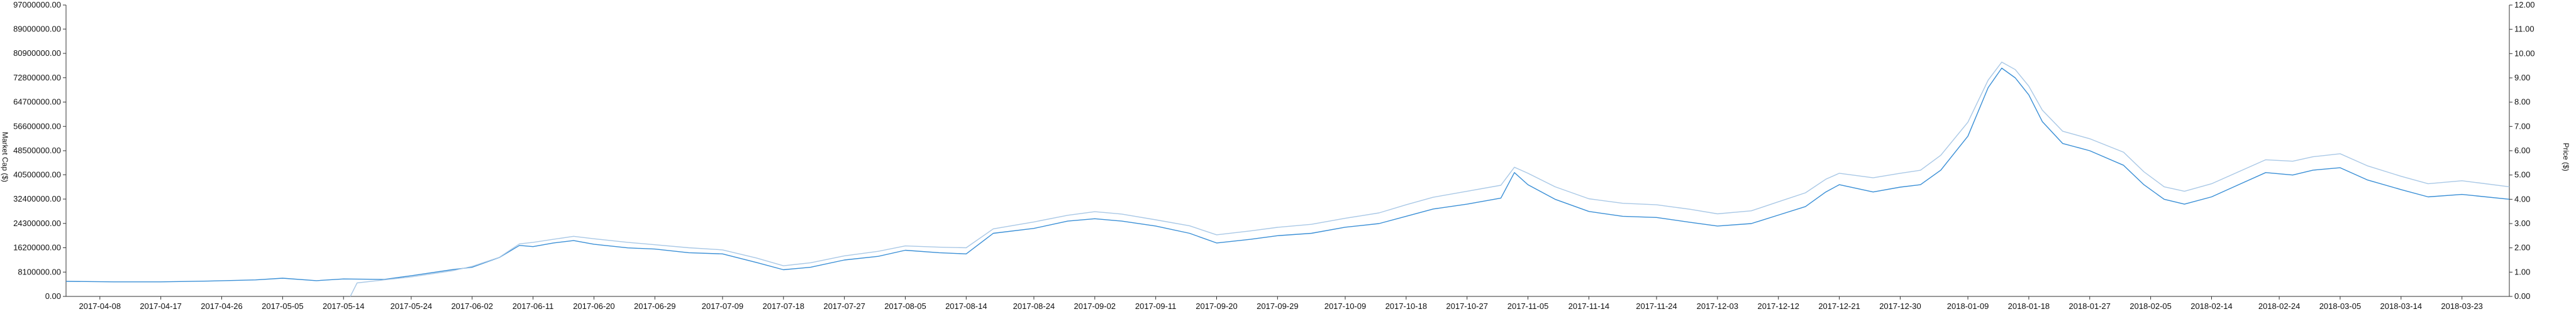 The width and height of the screenshot is (2576, 314). Describe the element at coordinates (1900, 306) in the screenshot. I see `x-tick-label: 2017-12-30` at that location.